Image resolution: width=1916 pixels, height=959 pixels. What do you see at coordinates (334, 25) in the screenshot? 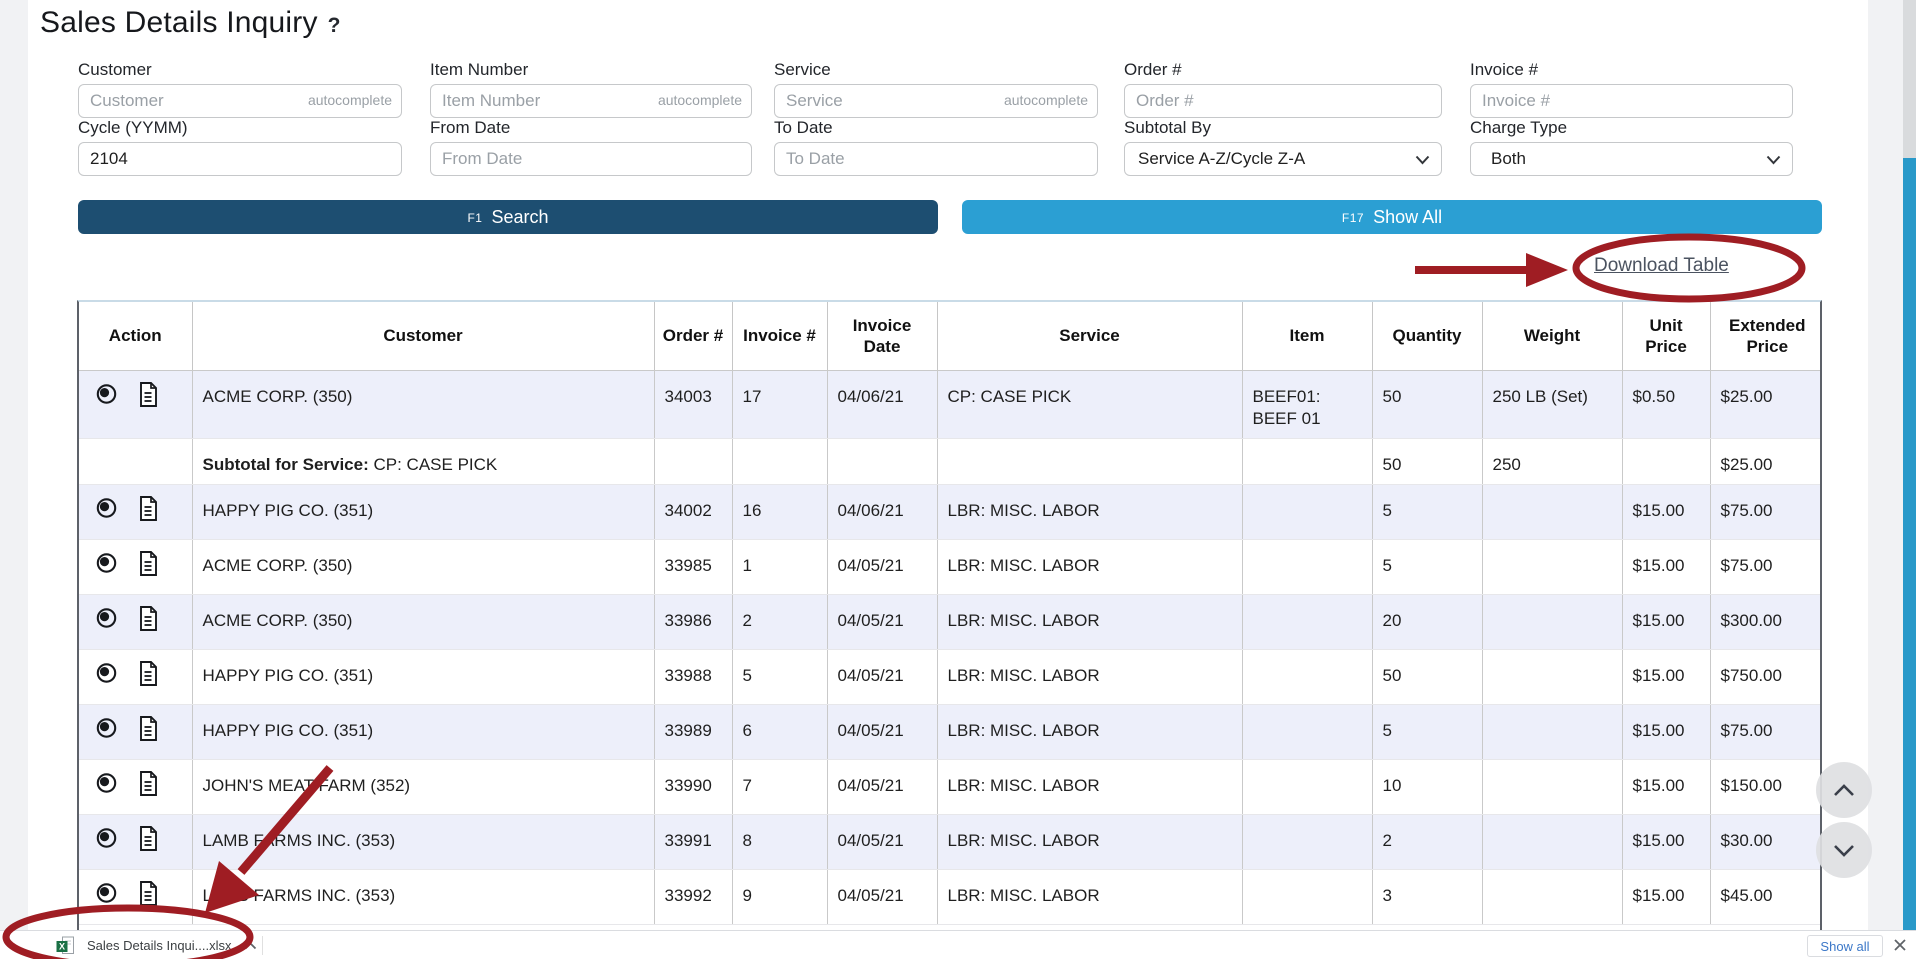
I see `help-icon: ?` at bounding box center [334, 25].